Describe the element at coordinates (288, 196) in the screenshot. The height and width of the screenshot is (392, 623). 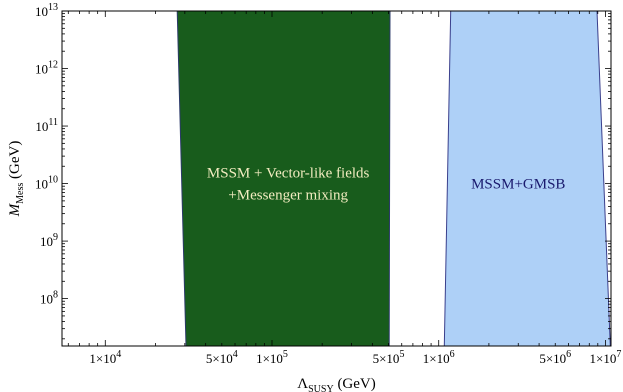
I see `region-1-label-line-2: +Messenger mixing` at that location.